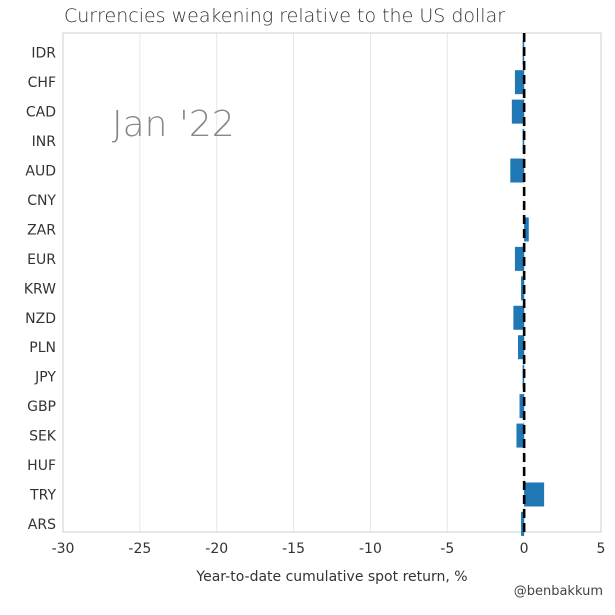 The width and height of the screenshot is (615, 615). I want to click on bar-try, so click(534, 494).